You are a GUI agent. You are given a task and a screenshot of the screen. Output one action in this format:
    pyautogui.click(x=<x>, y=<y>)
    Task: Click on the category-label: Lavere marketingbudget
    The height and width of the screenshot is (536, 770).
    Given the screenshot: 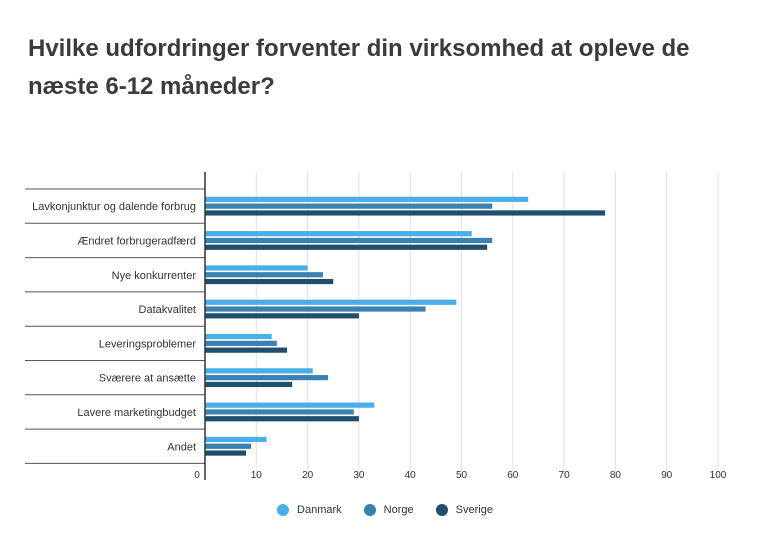 What is the action you would take?
    pyautogui.click(x=136, y=413)
    